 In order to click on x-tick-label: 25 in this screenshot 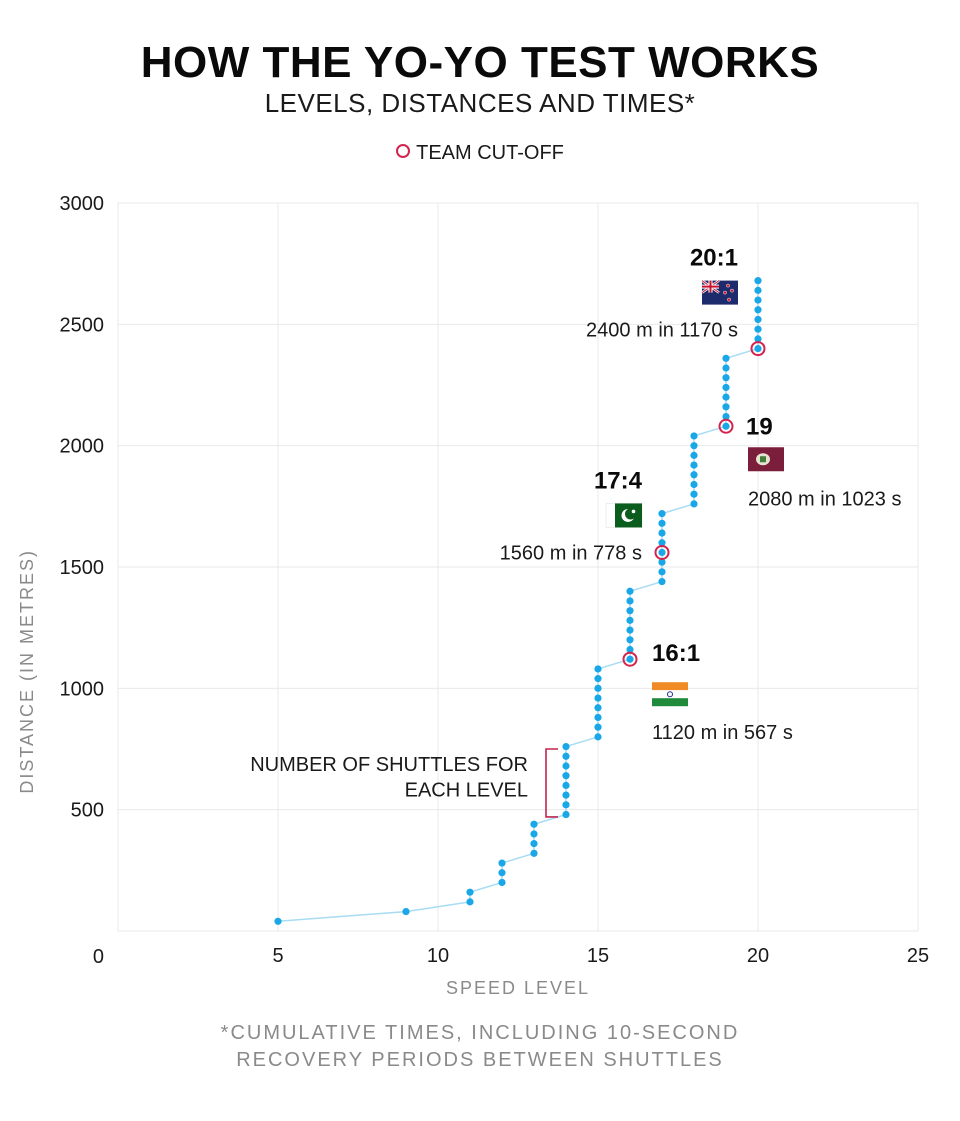, I will do `click(918, 956)`.